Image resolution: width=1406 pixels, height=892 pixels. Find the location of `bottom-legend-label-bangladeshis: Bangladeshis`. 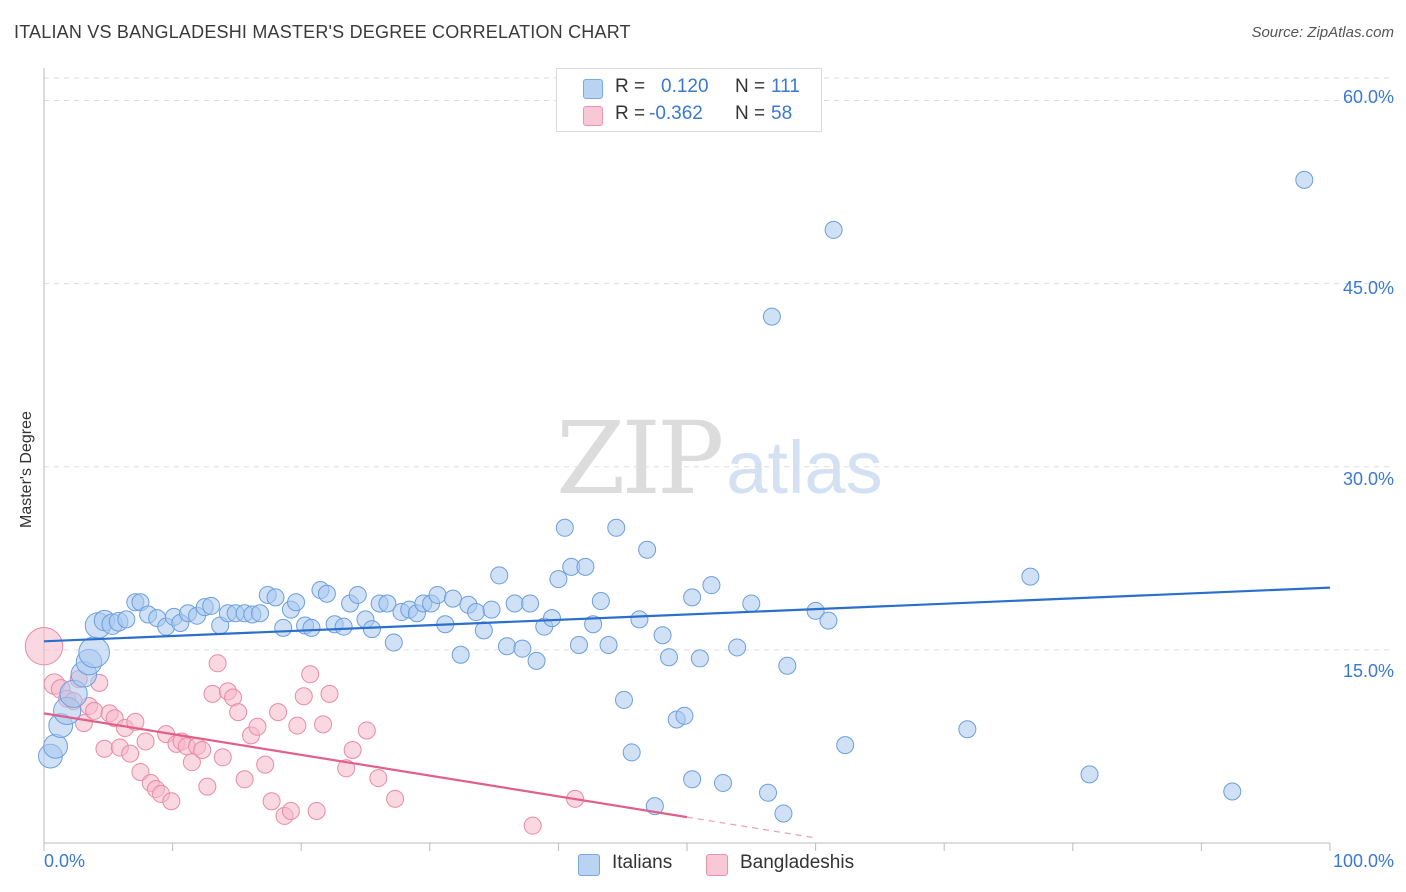

bottom-legend-label-bangladeshis: Bangladeshis is located at coordinates (797, 862).